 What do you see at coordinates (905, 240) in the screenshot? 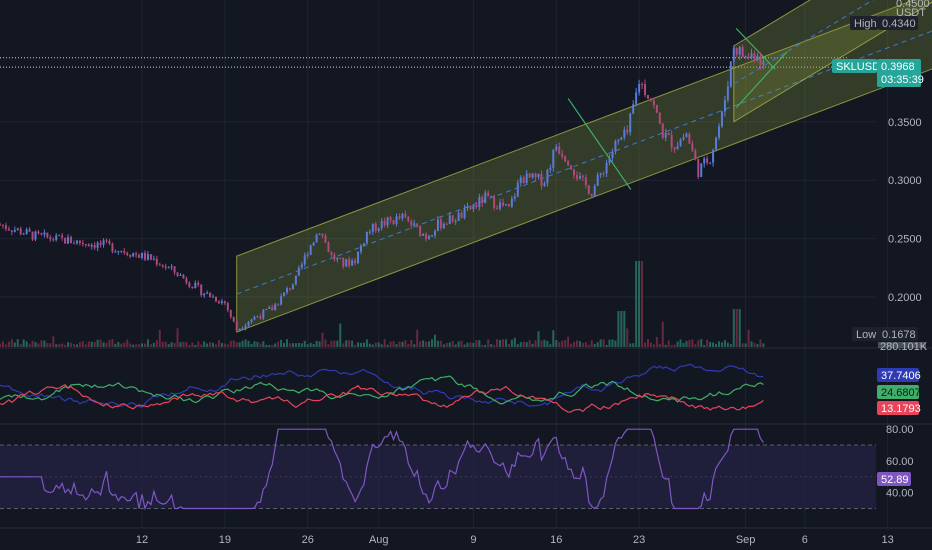
I see `price-tick-label: 0.2500` at bounding box center [905, 240].